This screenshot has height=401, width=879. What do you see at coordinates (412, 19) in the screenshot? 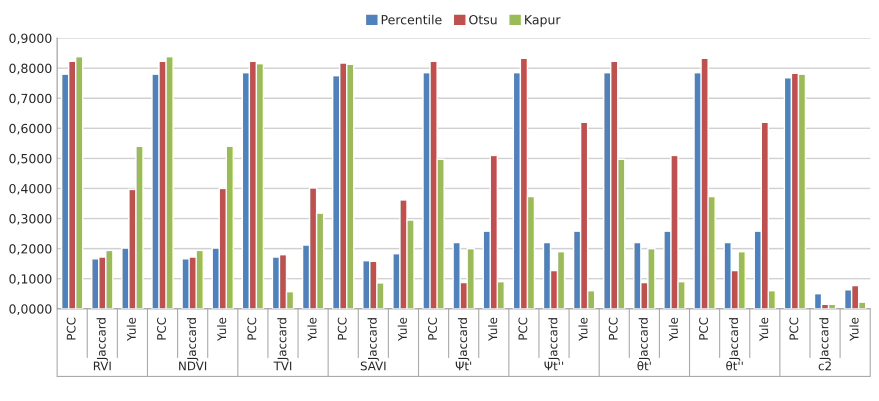
I see `legend-label: Percentile` at bounding box center [412, 19].